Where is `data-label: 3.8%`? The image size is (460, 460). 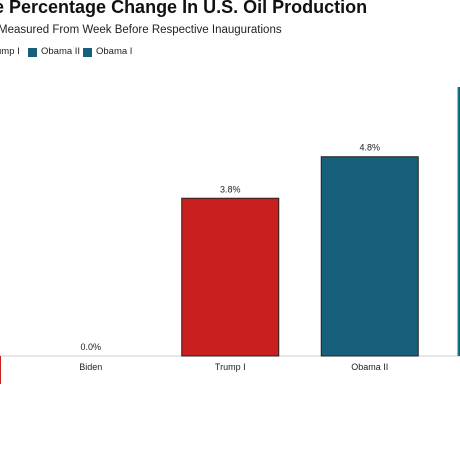
data-label: 3.8% is located at coordinates (230, 189).